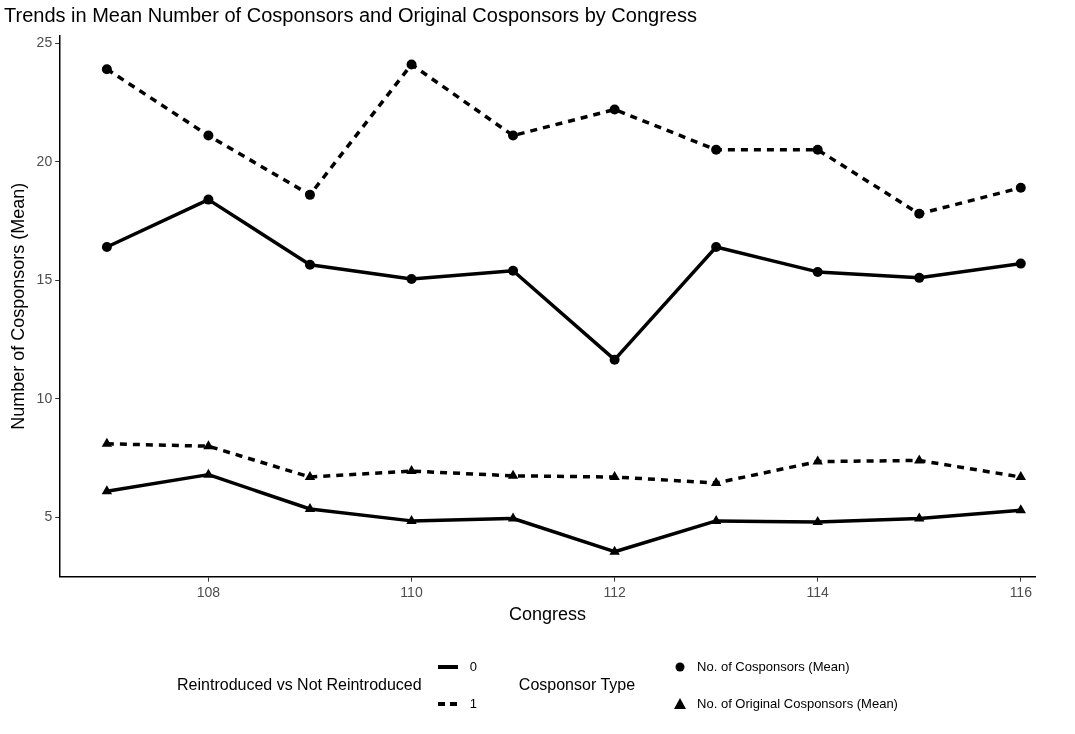  Describe the element at coordinates (1021, 591) in the screenshot. I see `x-tick-label: 116` at that location.